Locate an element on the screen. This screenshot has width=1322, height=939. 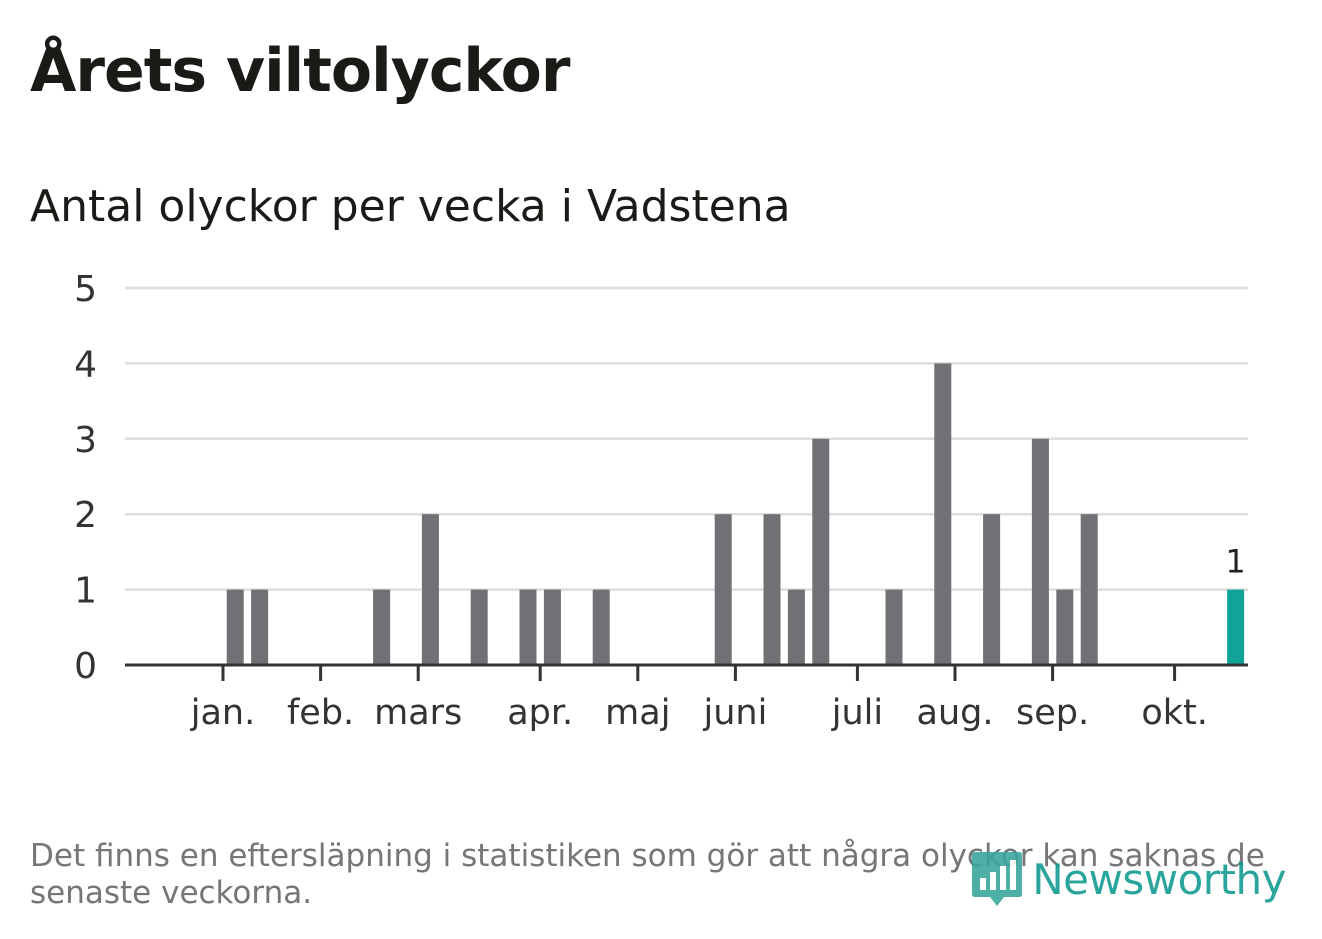
data-label: 1 is located at coordinates (1235, 562).